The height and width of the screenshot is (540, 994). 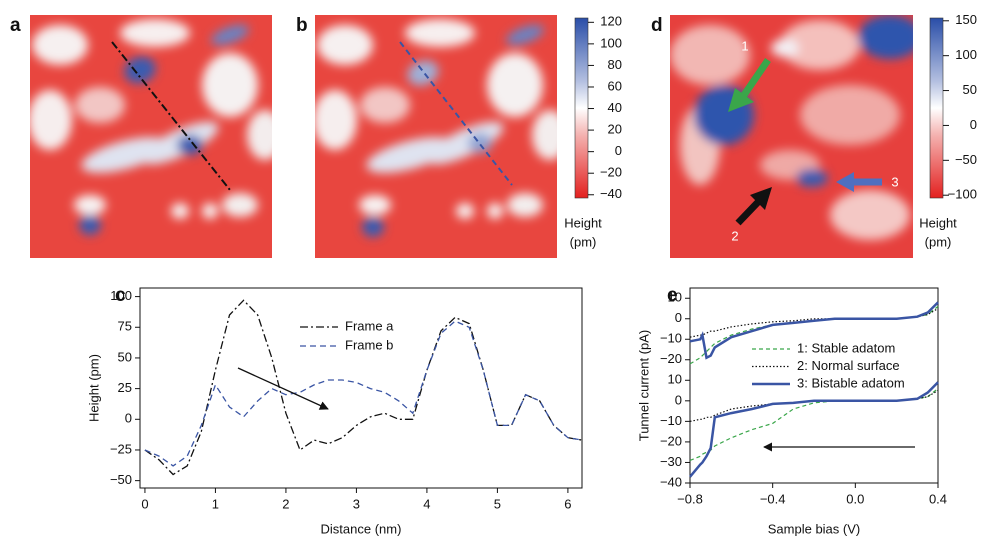 What do you see at coordinates (851, 382) in the screenshot?
I see `legend-label: 3: Bistable adatom` at bounding box center [851, 382].